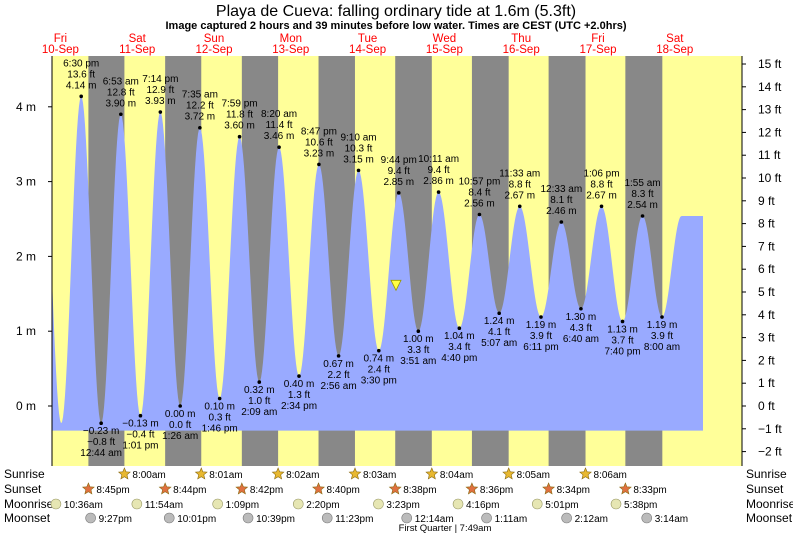 The width and height of the screenshot is (793, 537). I want to click on row-event-time: 10:39pm, so click(275, 519).